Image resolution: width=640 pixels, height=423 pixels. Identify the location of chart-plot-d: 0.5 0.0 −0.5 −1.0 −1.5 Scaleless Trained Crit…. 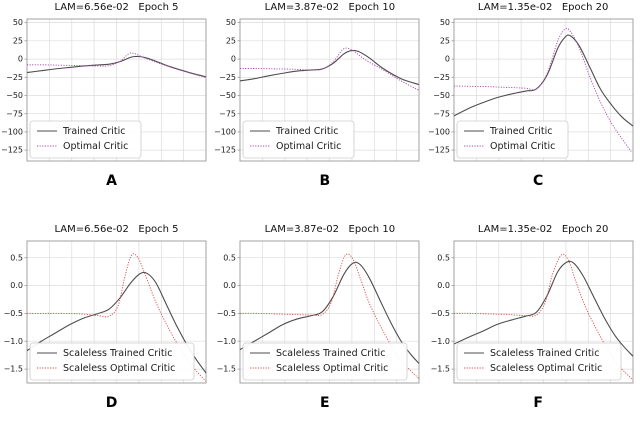
(105, 312).